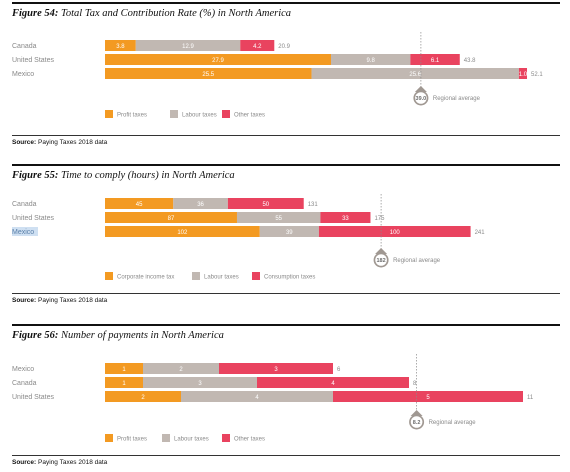 The width and height of the screenshot is (570, 472). What do you see at coordinates (35, 335) in the screenshot?
I see `figure-56-number: Figure 56:` at bounding box center [35, 335].